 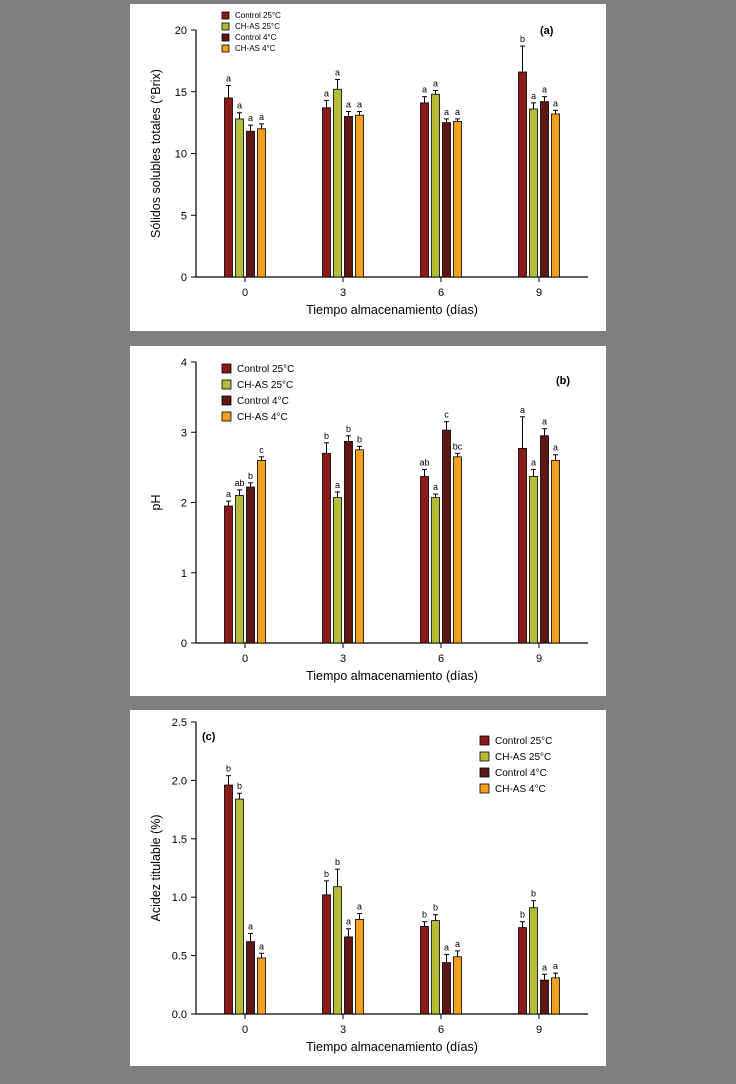 I want to click on y-tick-label: 1, so click(x=184, y=574).